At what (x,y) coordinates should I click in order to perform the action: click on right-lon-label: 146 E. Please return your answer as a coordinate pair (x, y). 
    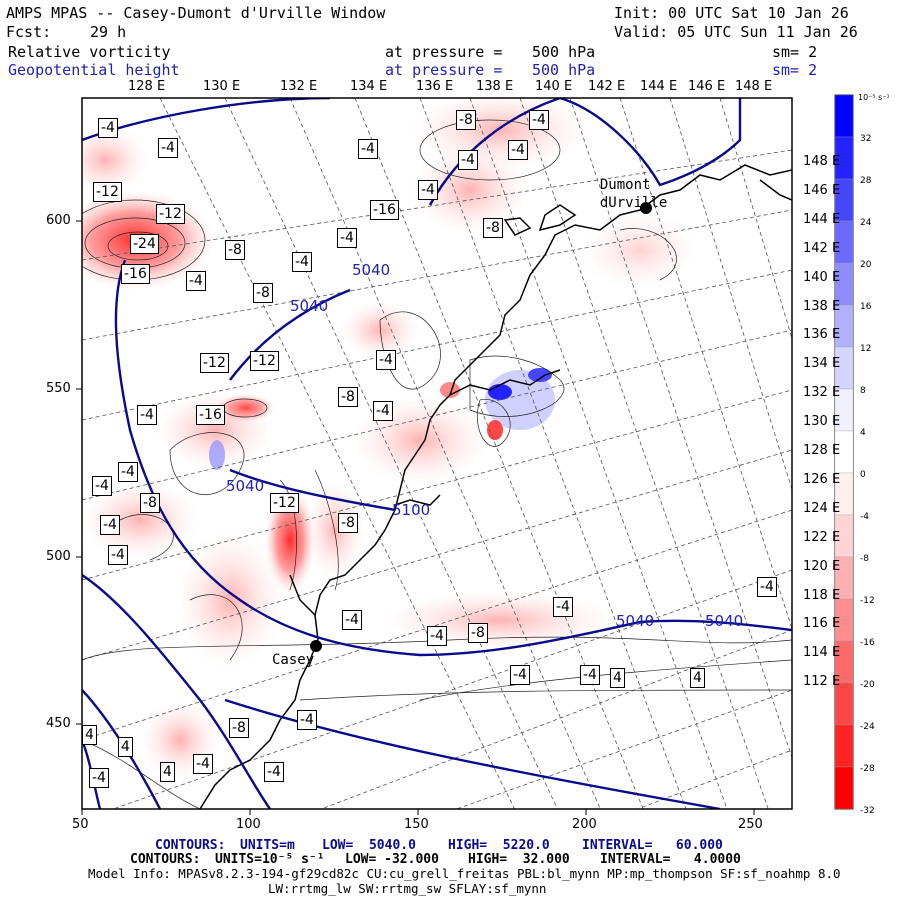
    Looking at the image, I should click on (822, 190).